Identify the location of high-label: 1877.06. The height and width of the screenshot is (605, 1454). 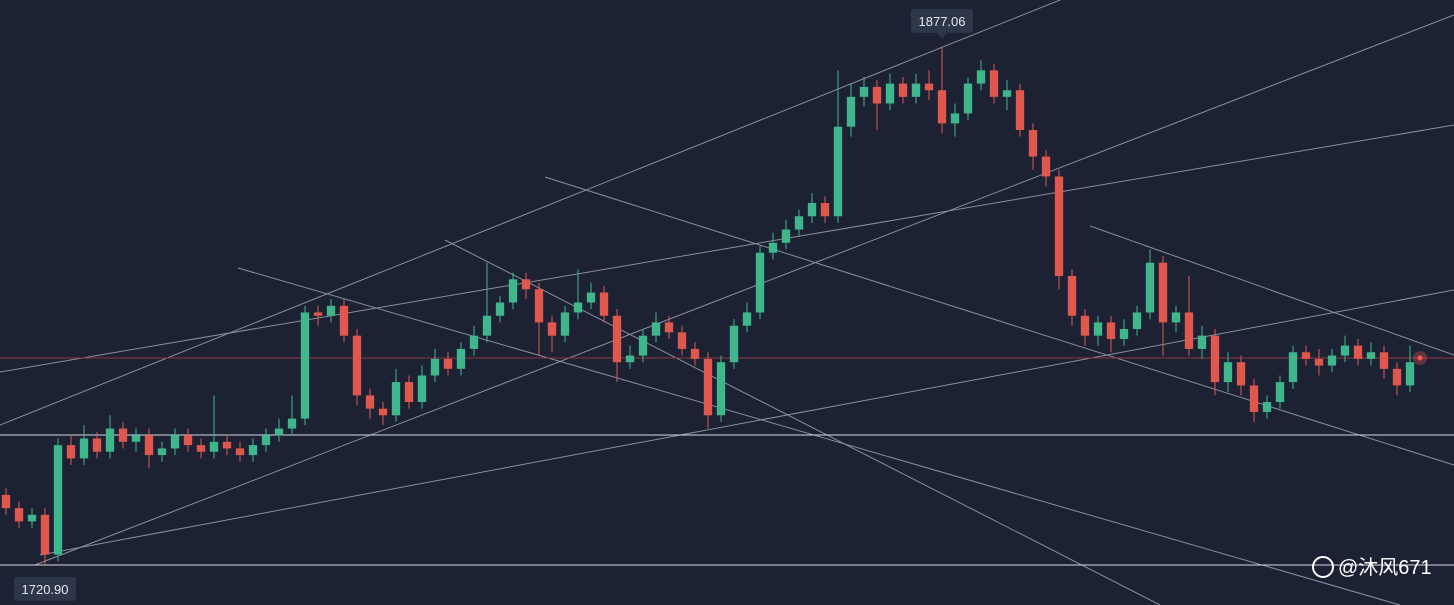
(942, 21).